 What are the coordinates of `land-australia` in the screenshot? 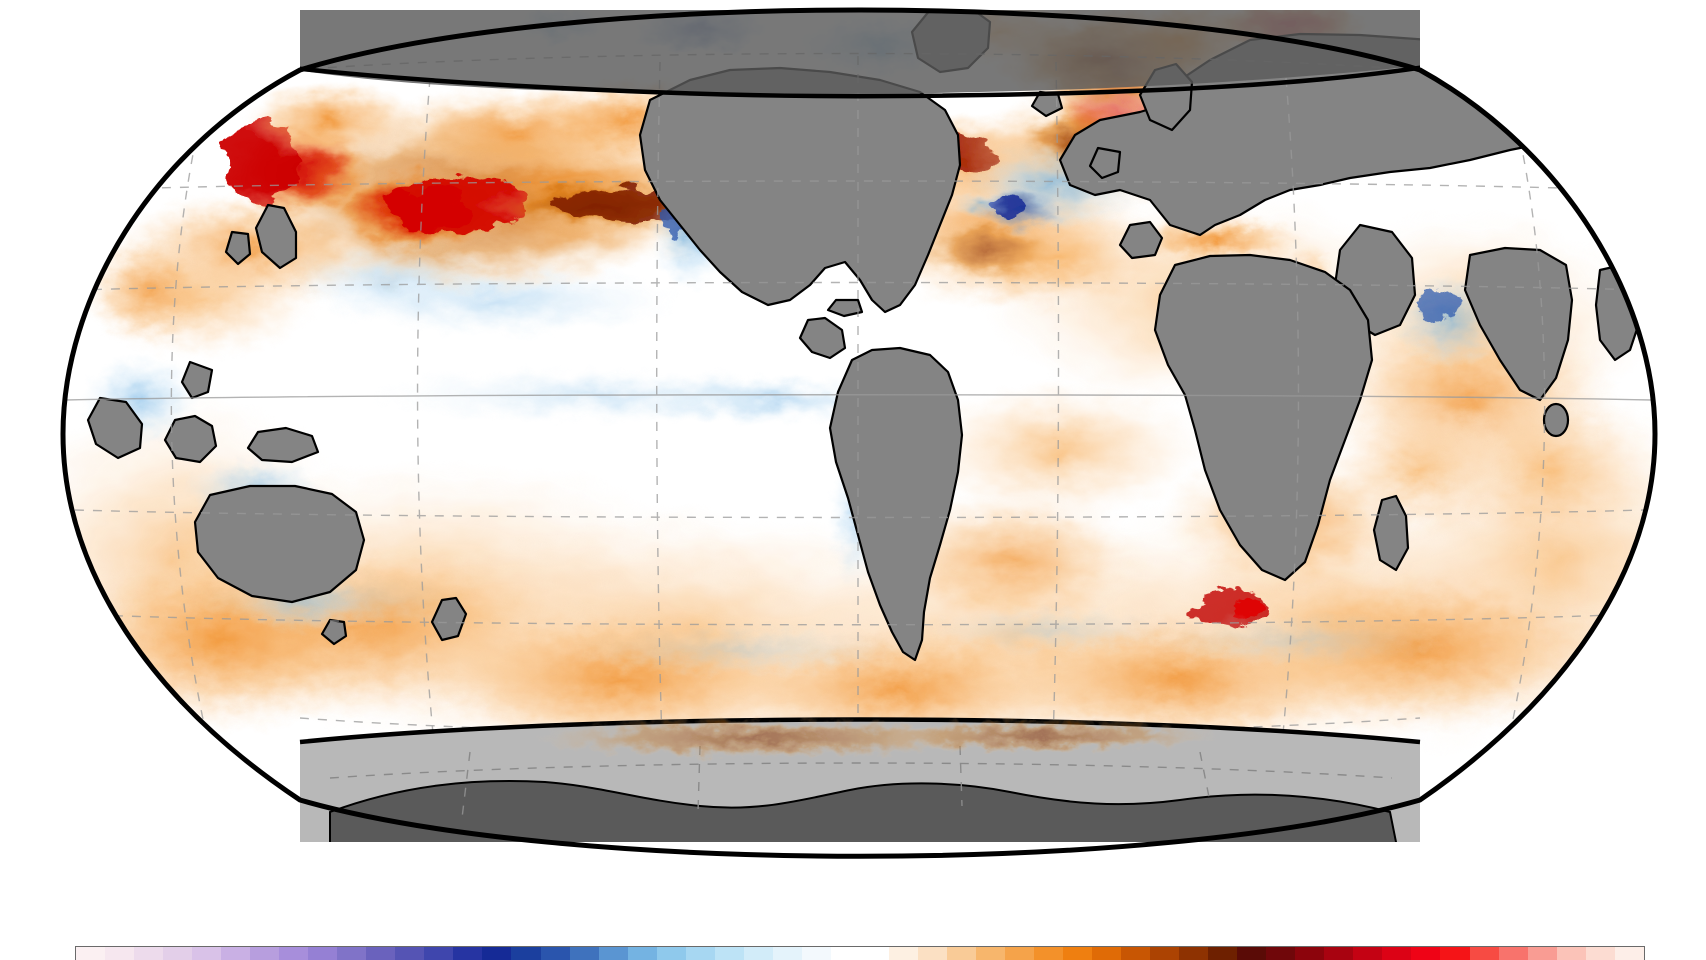 It's located at (279, 544).